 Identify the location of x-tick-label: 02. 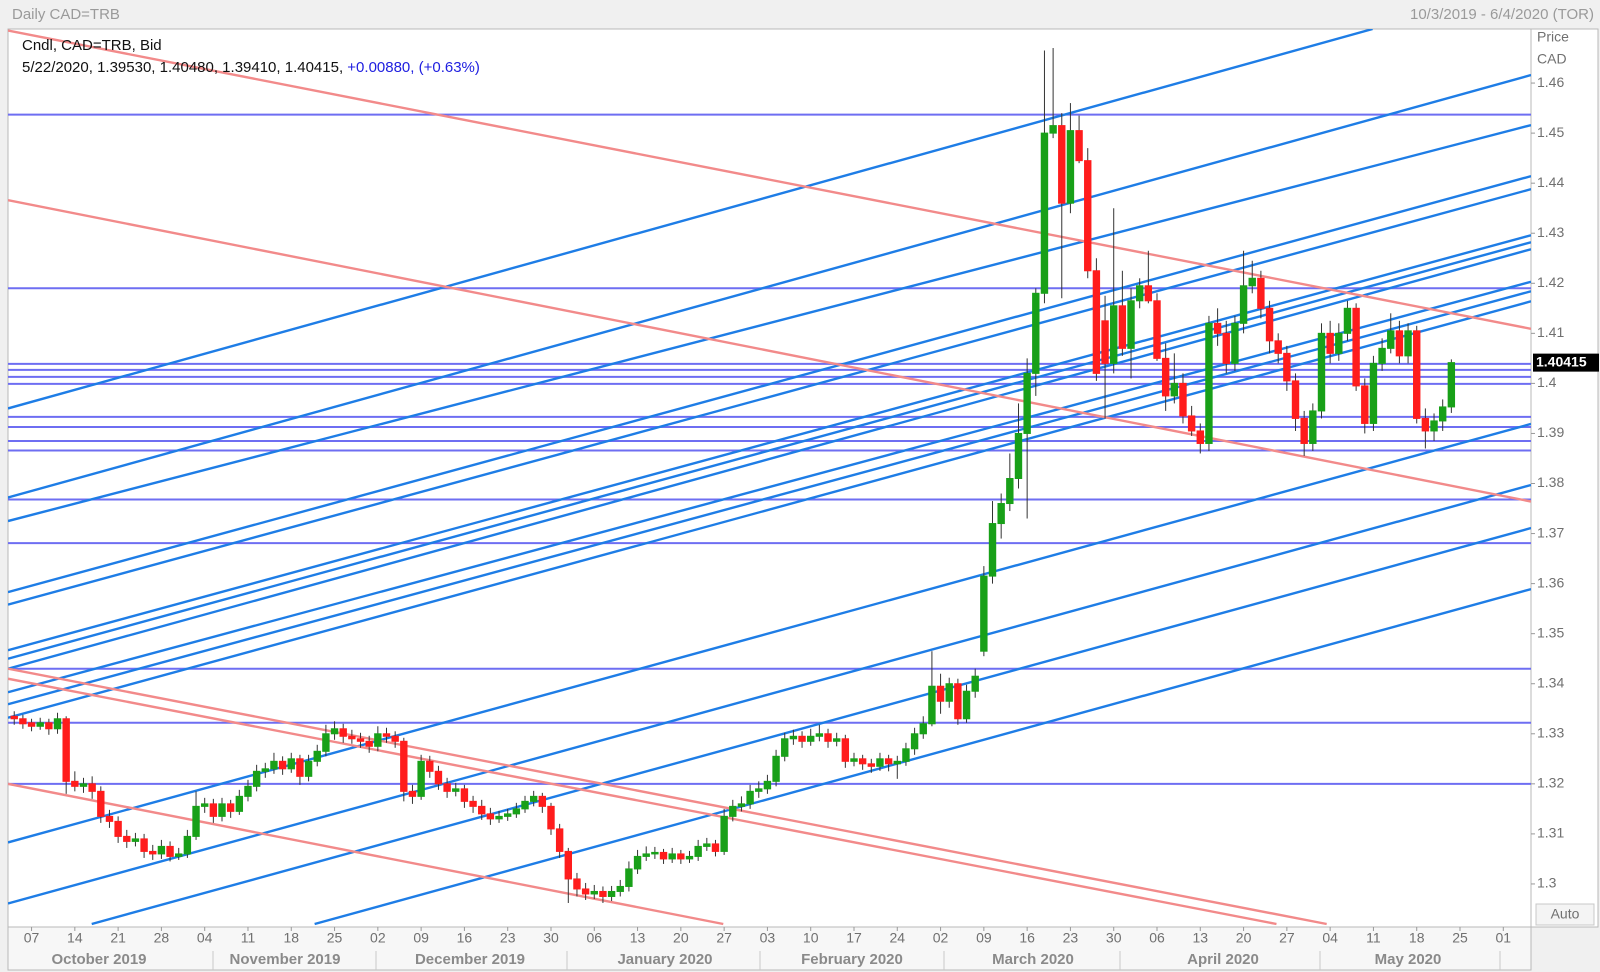
(941, 938).